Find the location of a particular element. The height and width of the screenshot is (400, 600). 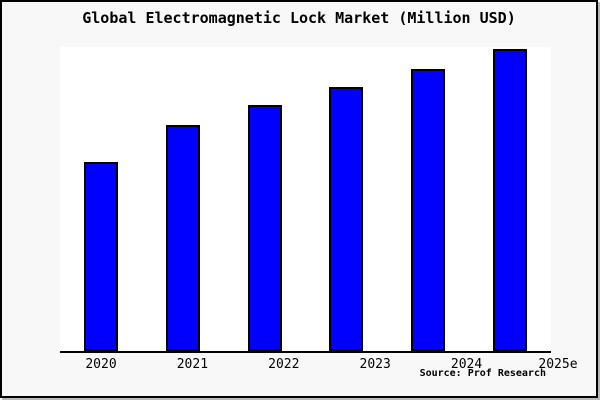

x-tick-2020: 2020 is located at coordinates (101, 364).